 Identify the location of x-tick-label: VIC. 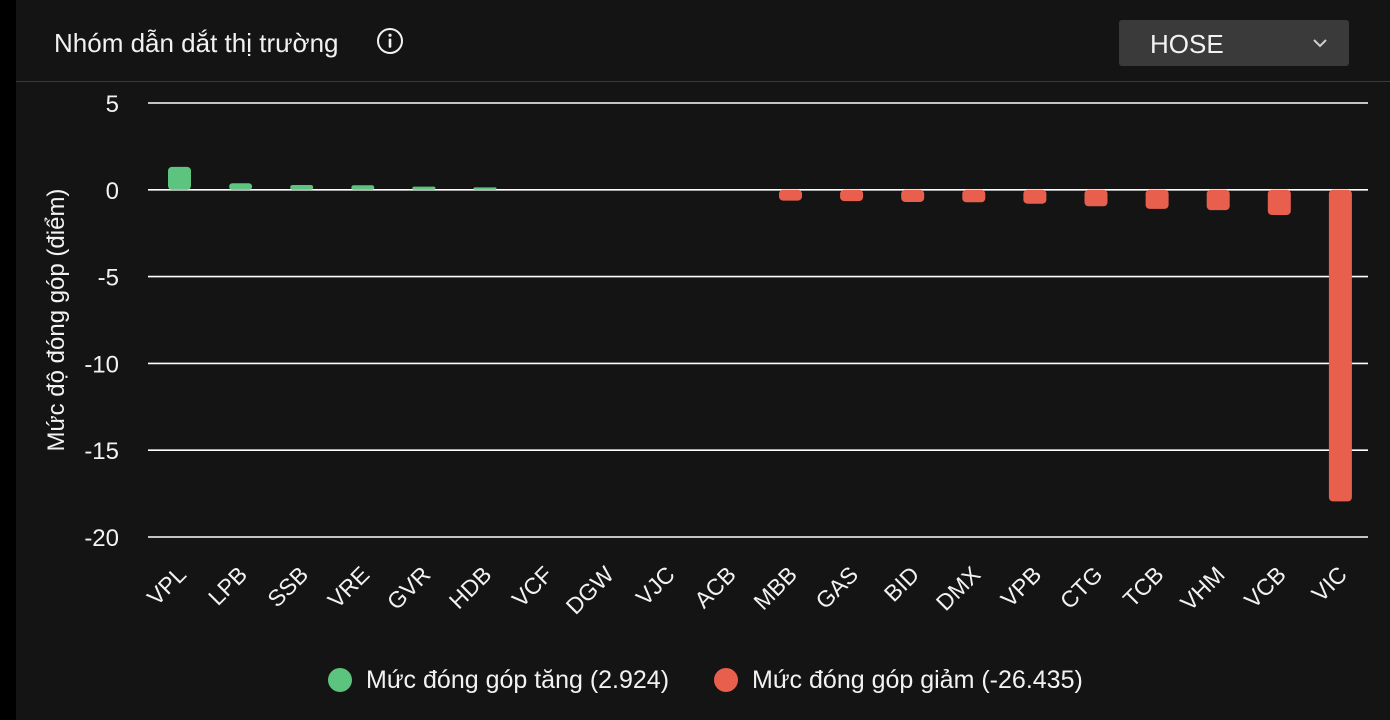
(1328, 583).